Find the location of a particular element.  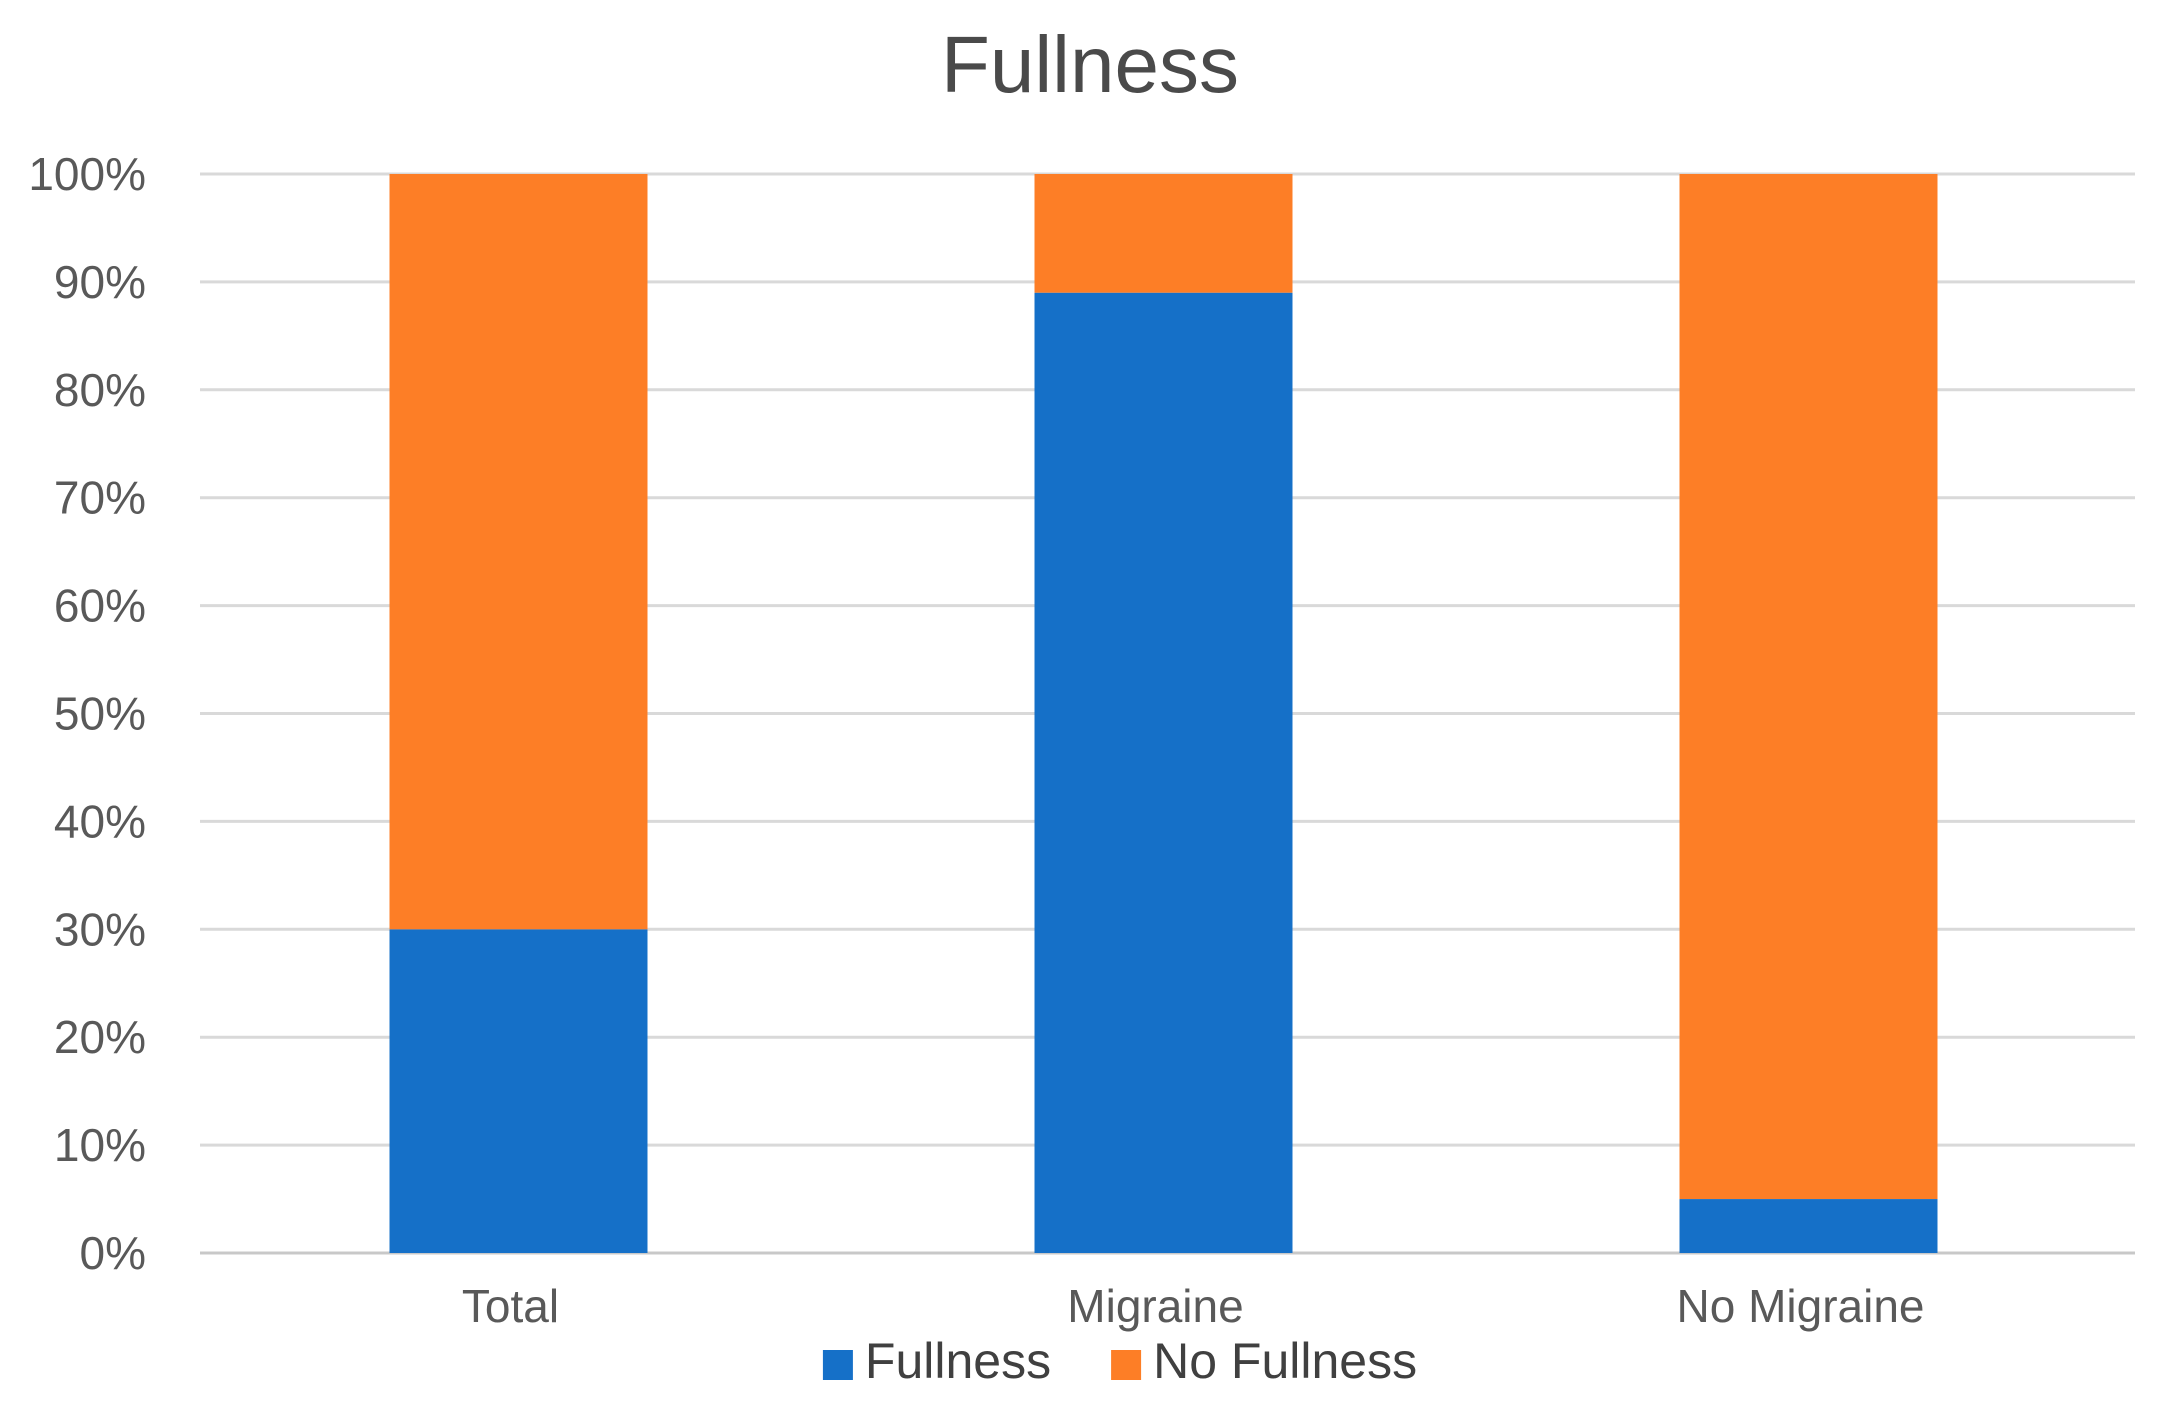

y-tick-label: 10% is located at coordinates (100, 1145).